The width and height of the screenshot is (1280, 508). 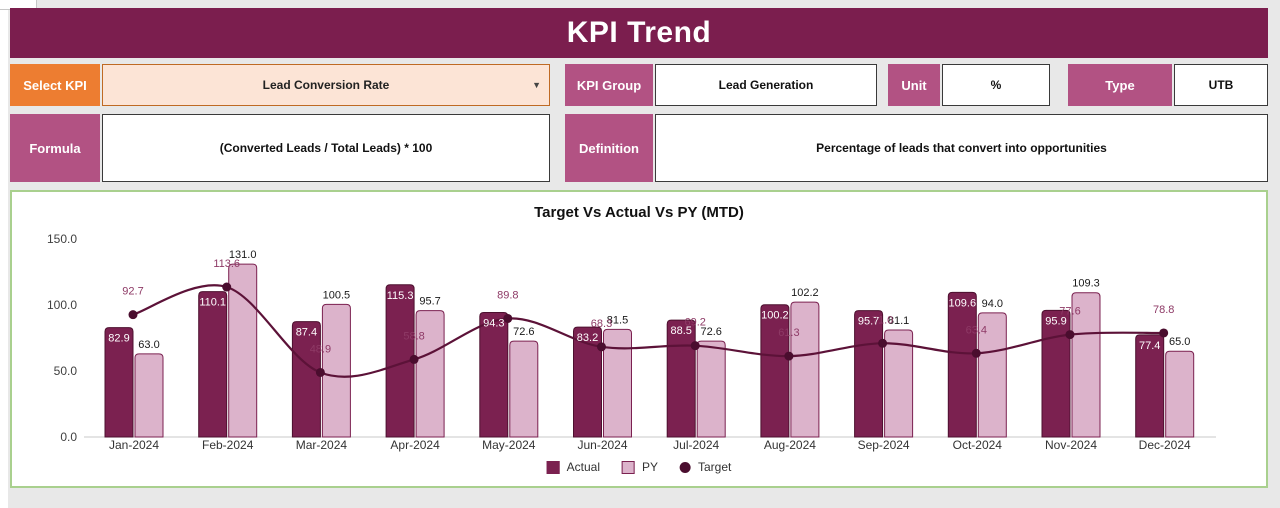 I want to click on kpi-select-value: Lead Conversion Rate, so click(x=326, y=85).